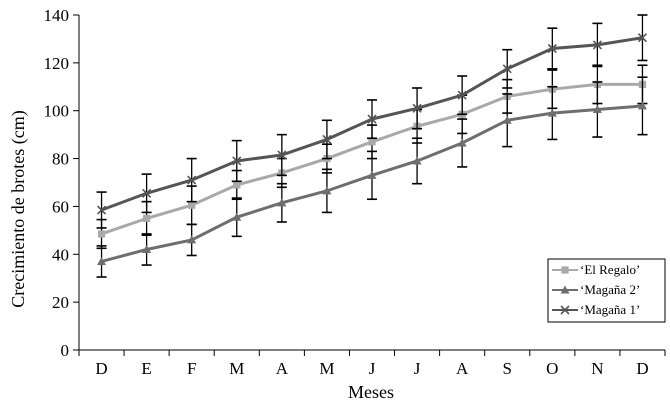  I want to click on x-tick-label: N, so click(597, 368).